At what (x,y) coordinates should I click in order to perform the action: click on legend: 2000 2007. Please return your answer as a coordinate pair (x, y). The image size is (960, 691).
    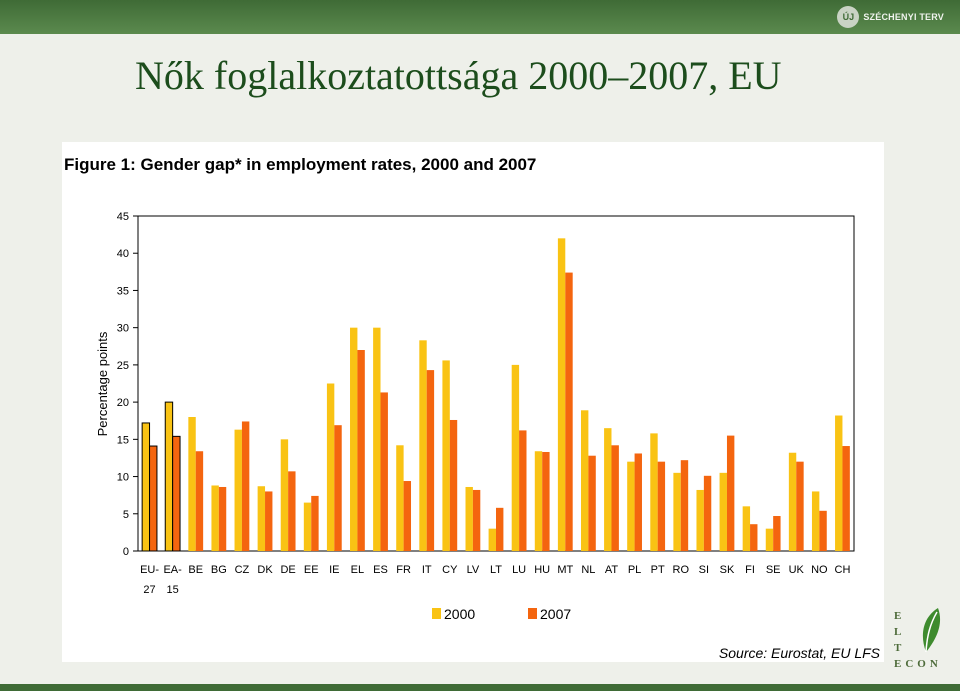
    Looking at the image, I should click on (501, 614).